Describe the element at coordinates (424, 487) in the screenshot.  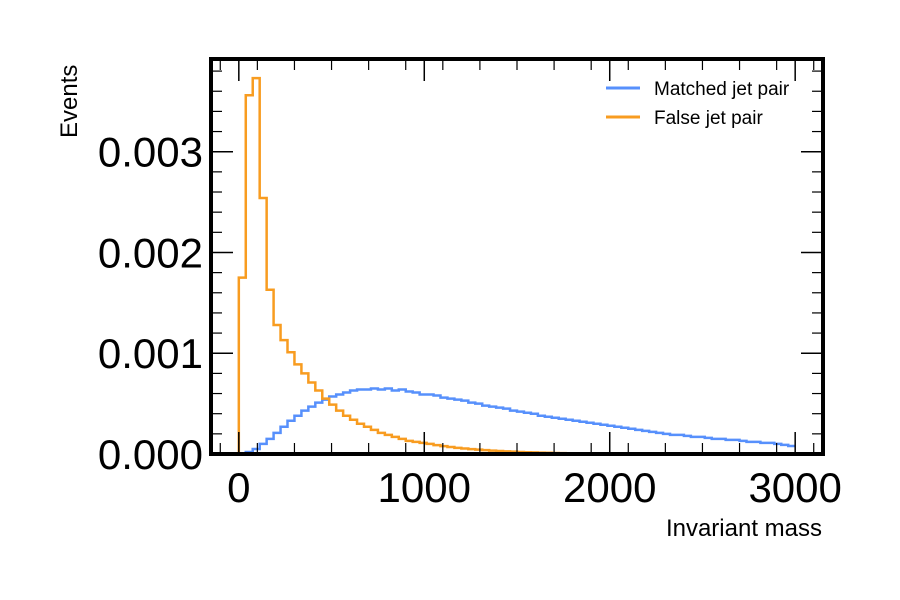
I see `x-tick-label: 1000` at that location.